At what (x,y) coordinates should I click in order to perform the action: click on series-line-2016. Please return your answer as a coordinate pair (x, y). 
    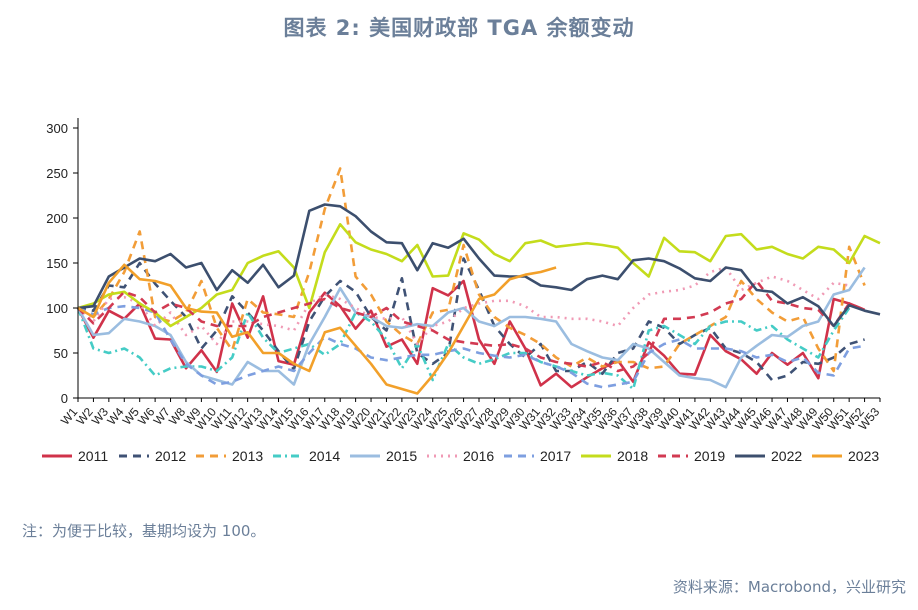
    Looking at the image, I should click on (463, 306).